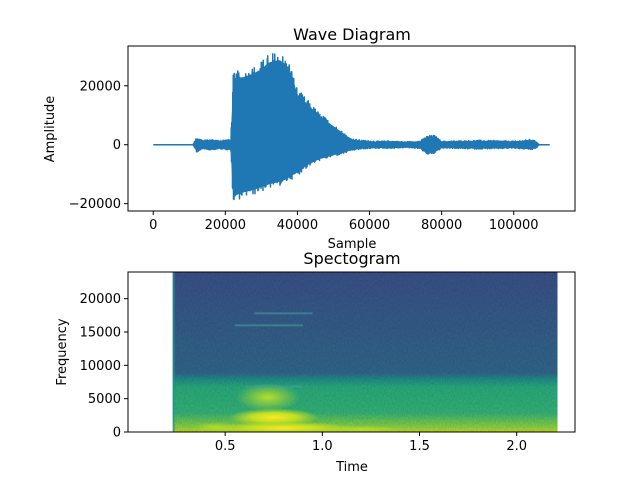  I want to click on spectrogram-x-tick-label: 1.0, so click(322, 446).